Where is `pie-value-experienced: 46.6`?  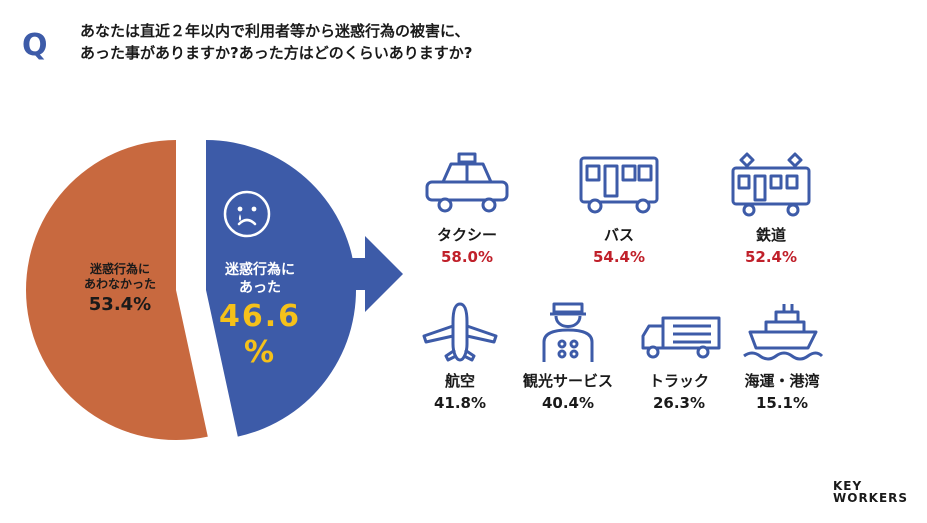 pie-value-experienced: 46.6 is located at coordinates (260, 316).